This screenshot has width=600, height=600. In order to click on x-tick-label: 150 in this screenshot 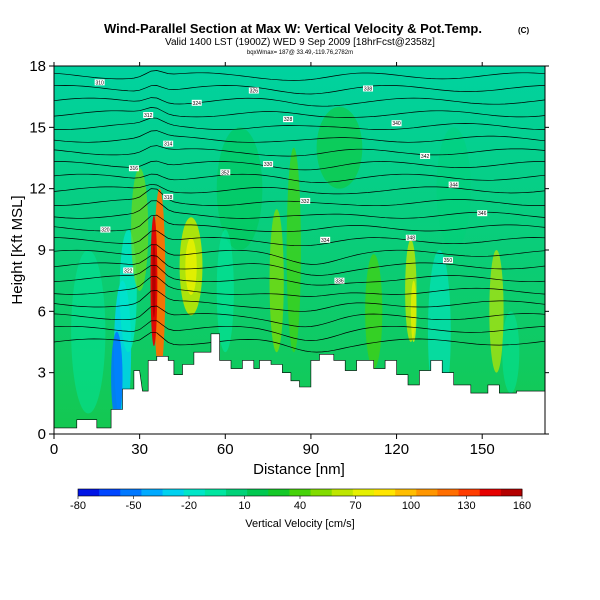, I will do `click(482, 449)`.